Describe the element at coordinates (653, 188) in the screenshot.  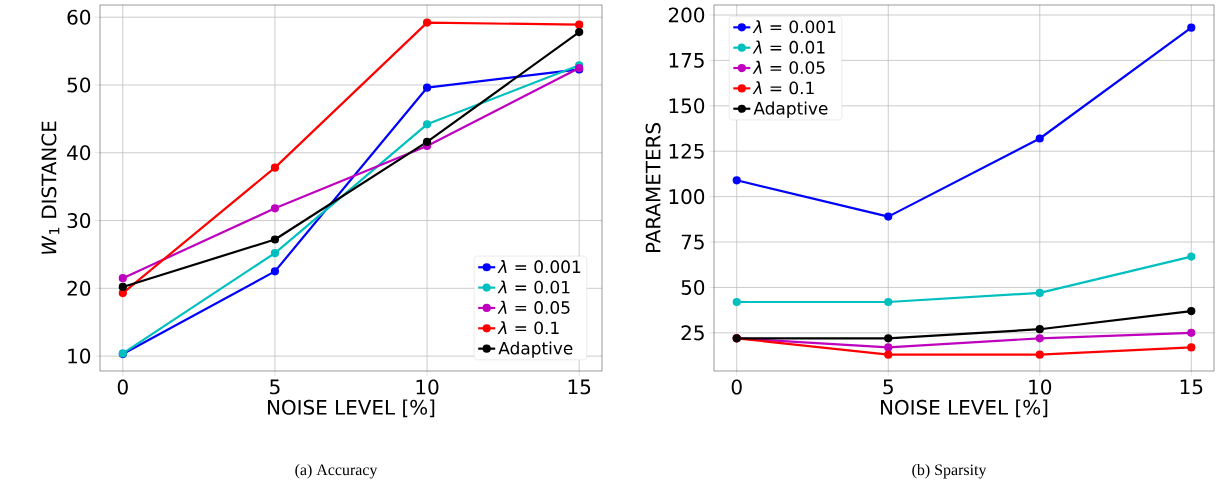
I see `y-axis-title: PARAMETERS` at that location.